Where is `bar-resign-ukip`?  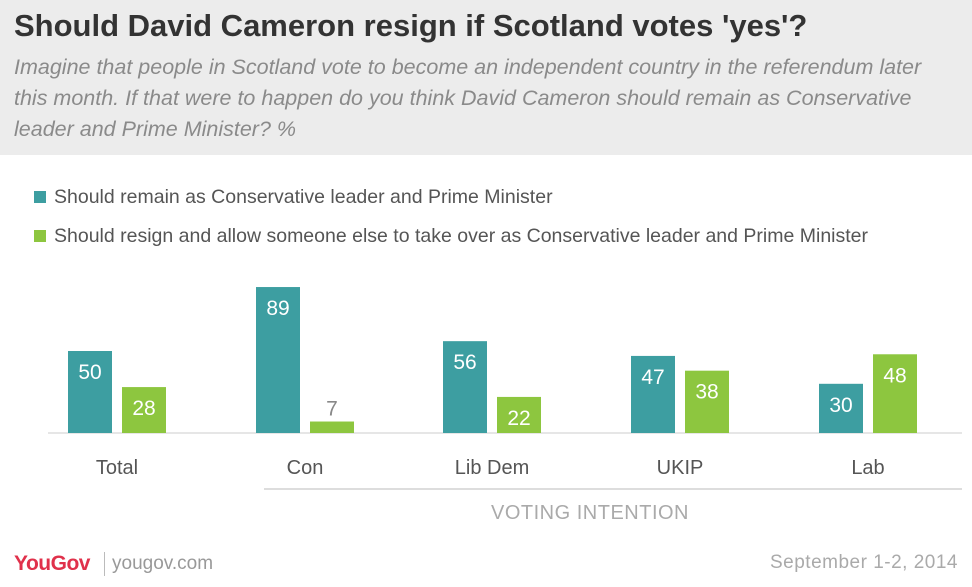
bar-resign-ukip is located at coordinates (707, 401).